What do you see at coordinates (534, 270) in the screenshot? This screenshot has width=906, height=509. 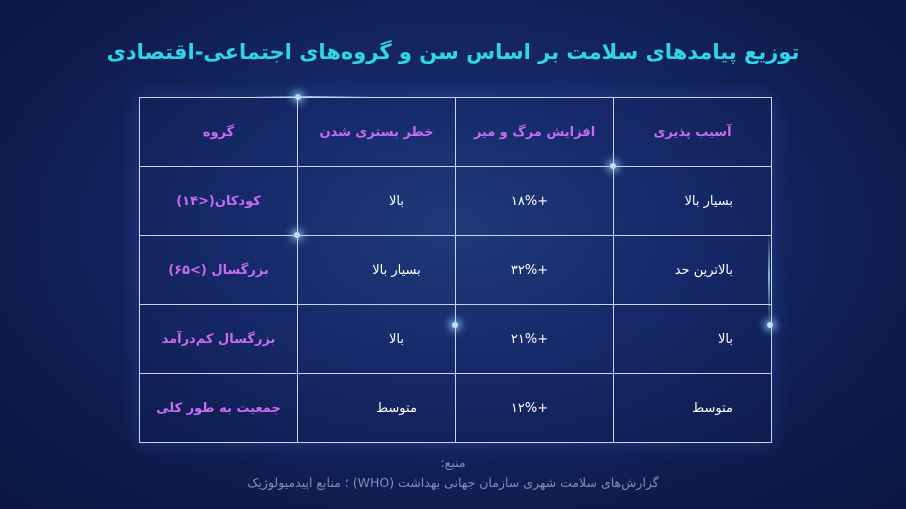 I see `cell-mortality: +۳۲%` at bounding box center [534, 270].